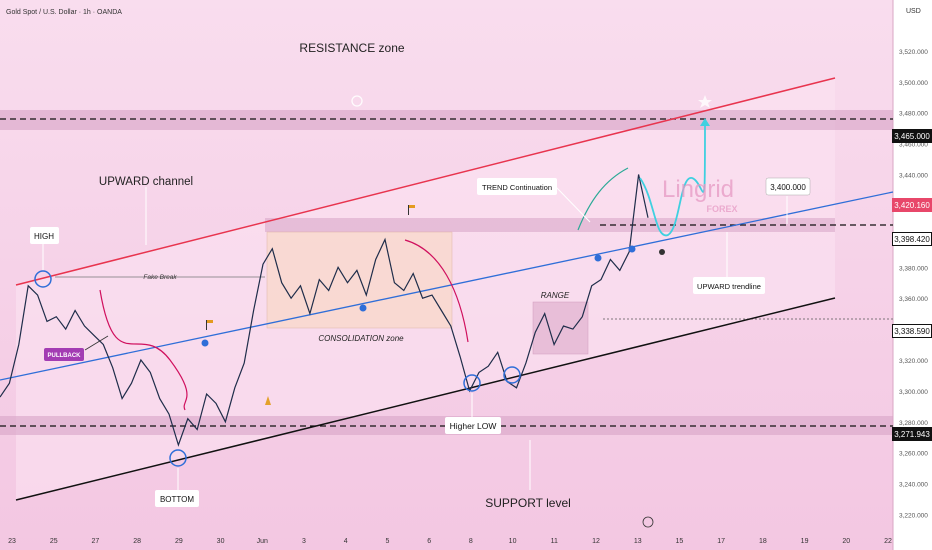  Describe the element at coordinates (721, 541) in the screenshot. I see `x-tick-label: 17` at that location.